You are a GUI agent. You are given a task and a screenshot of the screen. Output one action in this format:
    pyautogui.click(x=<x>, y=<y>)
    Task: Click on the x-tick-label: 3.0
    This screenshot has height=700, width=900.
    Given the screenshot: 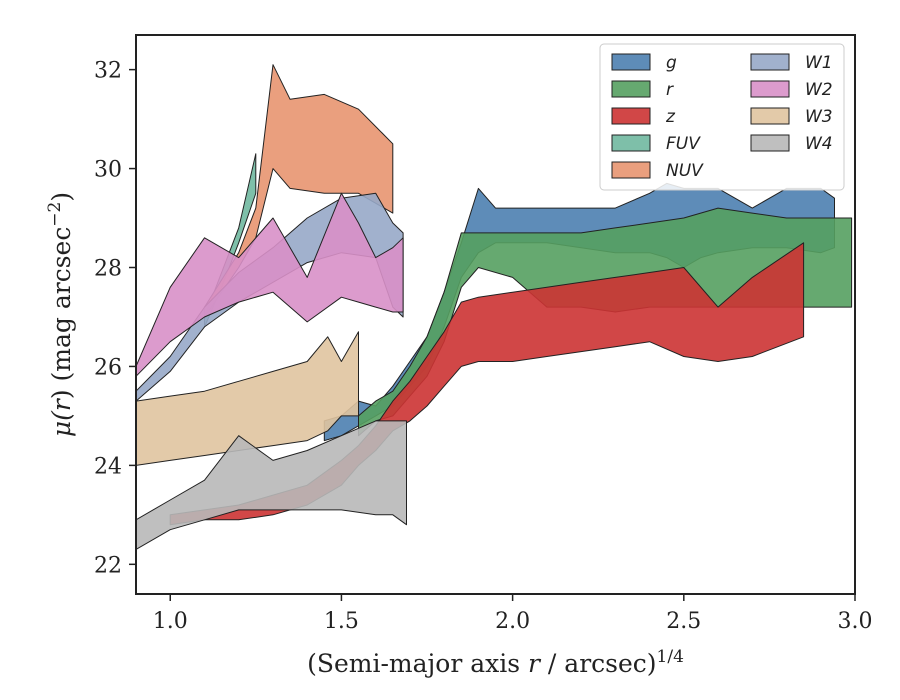 What is the action you would take?
    pyautogui.click(x=855, y=621)
    